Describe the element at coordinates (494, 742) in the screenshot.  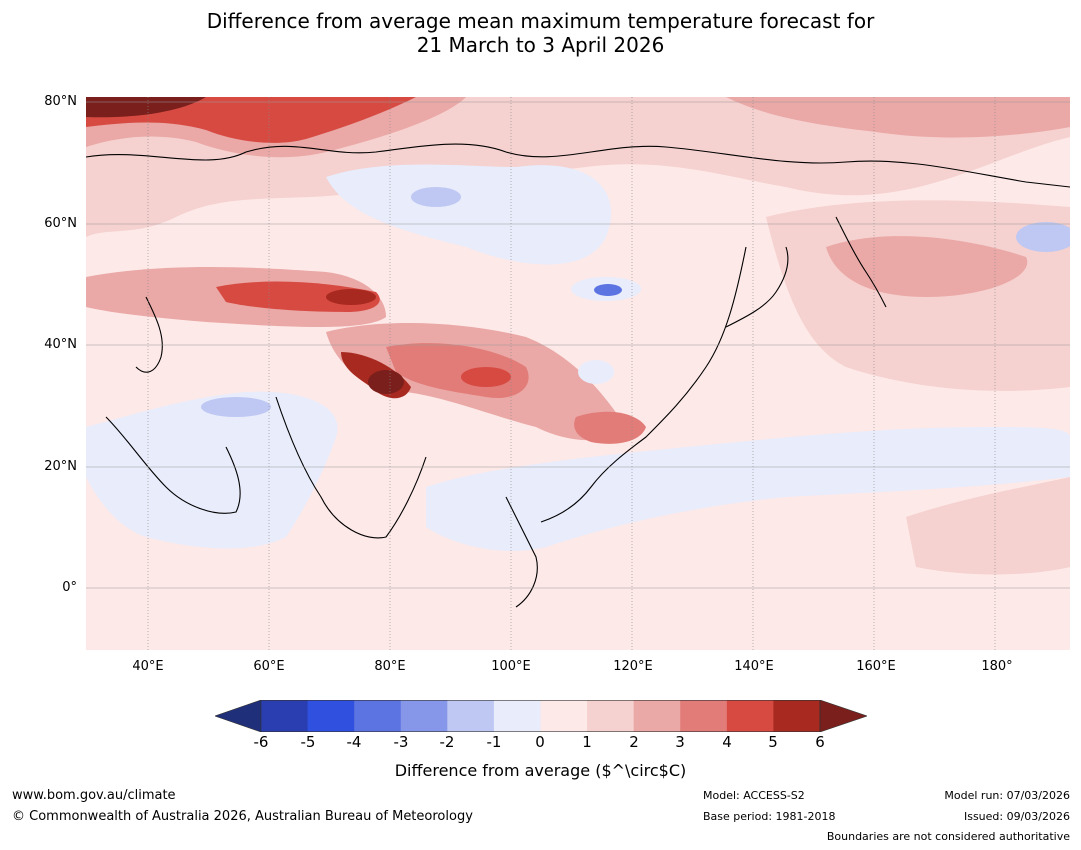
I see `colorbar-tick-m1: -1` at that location.